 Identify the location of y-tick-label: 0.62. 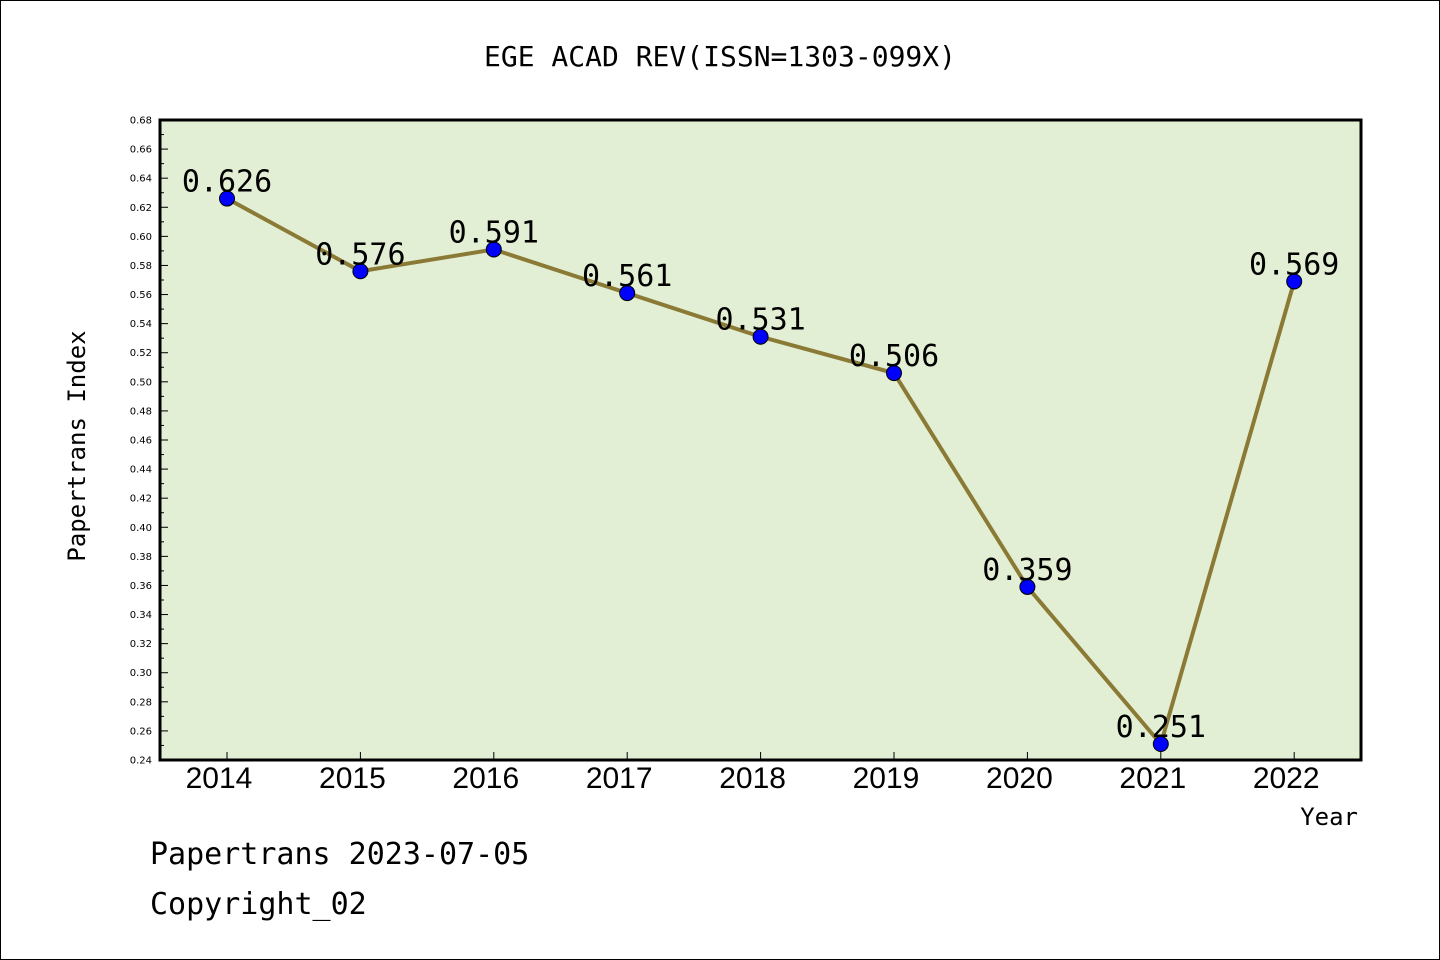
(141, 208).